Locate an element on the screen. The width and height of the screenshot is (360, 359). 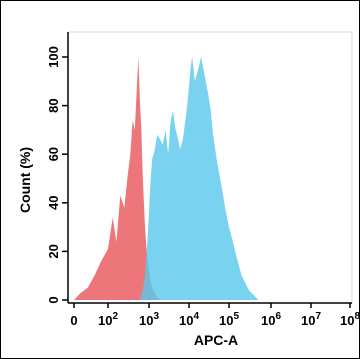
x-tick-label: 10⁶ is located at coordinates (271, 319).